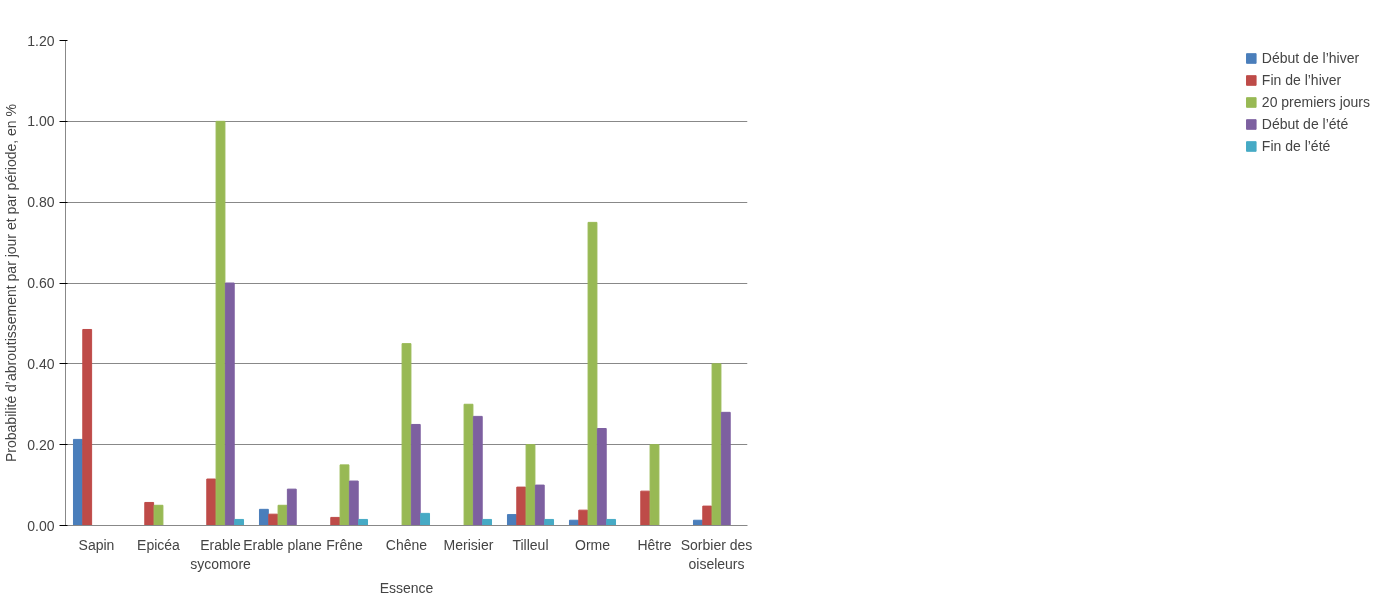 This screenshot has width=1387, height=603. Describe the element at coordinates (468, 544) in the screenshot. I see `x-tick-label: Merisier` at that location.